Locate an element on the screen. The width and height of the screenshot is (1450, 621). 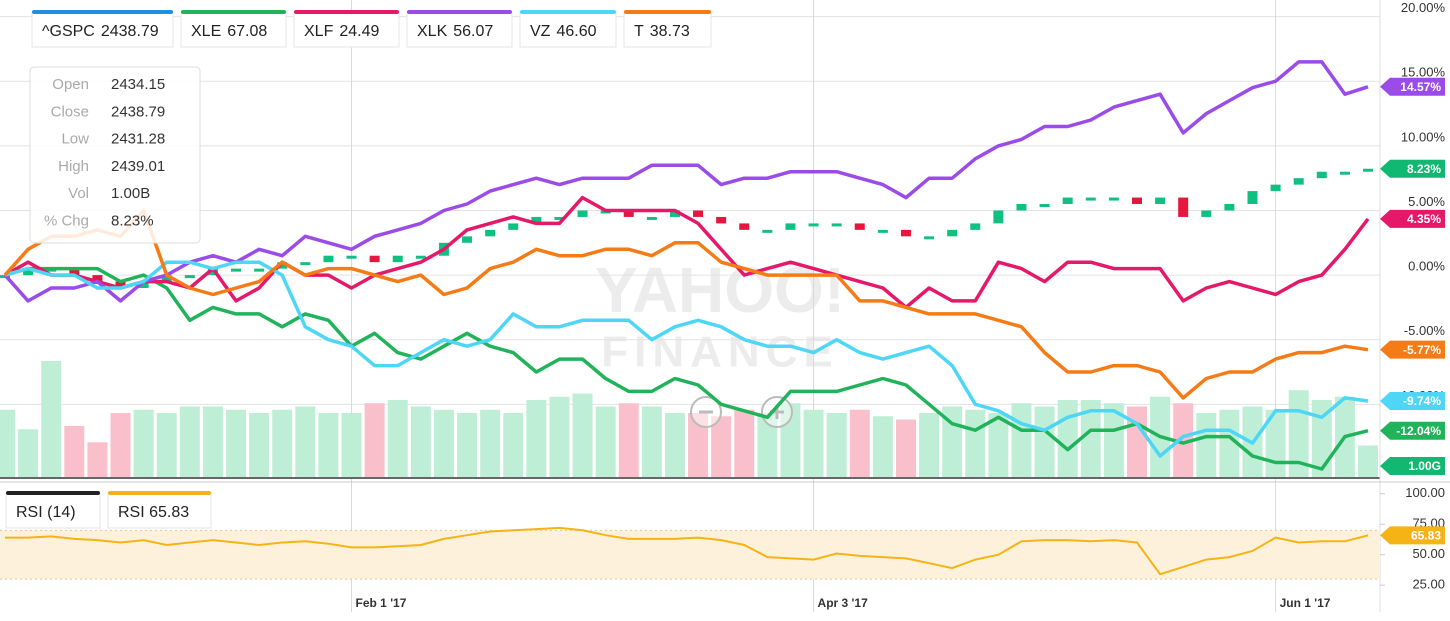
rsi-chip: RSI (14) is located at coordinates (53, 510).